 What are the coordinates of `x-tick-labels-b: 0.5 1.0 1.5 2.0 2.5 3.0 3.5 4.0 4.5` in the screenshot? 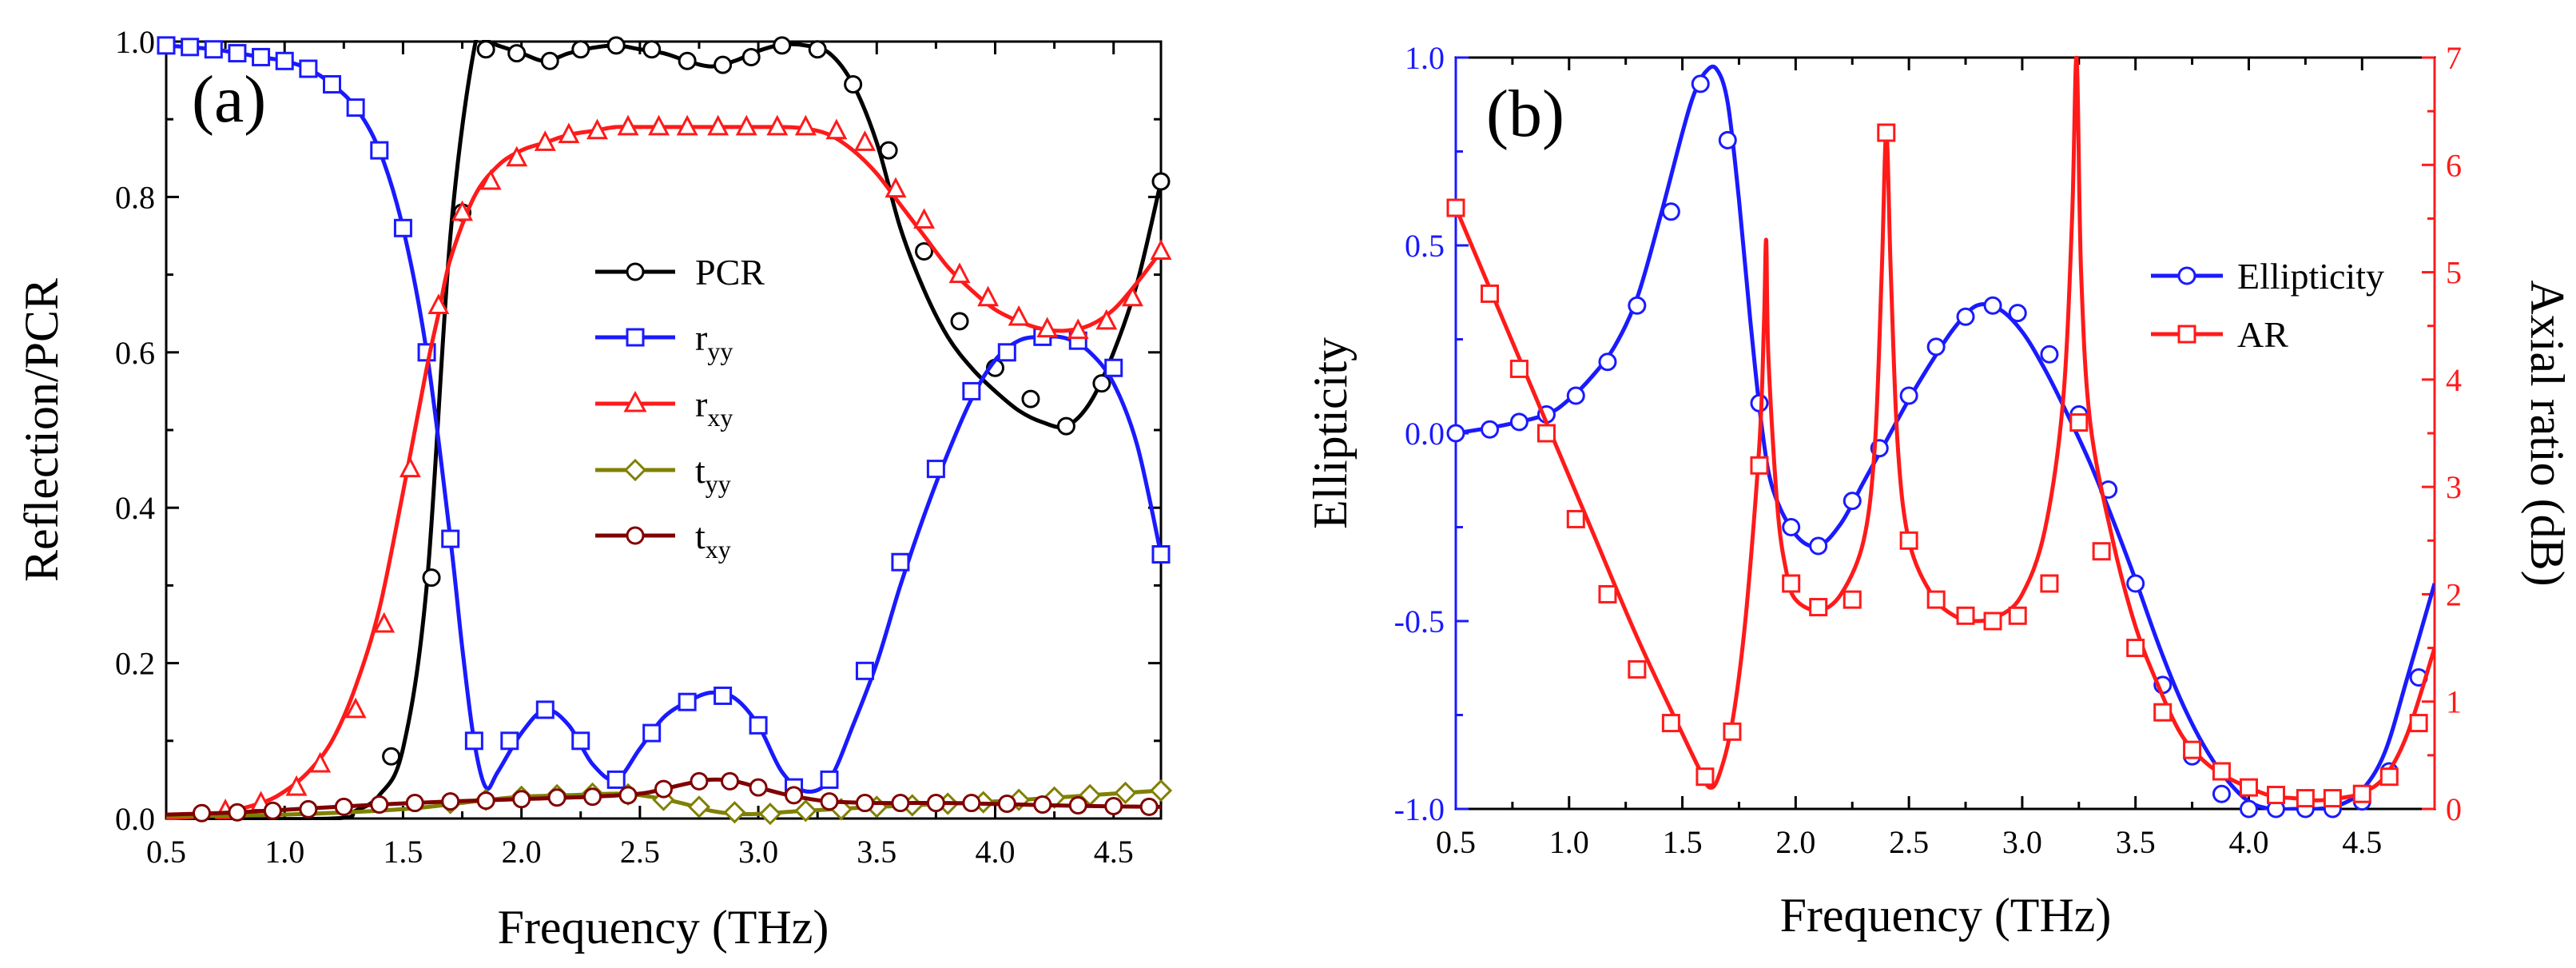 It's located at (1909, 842).